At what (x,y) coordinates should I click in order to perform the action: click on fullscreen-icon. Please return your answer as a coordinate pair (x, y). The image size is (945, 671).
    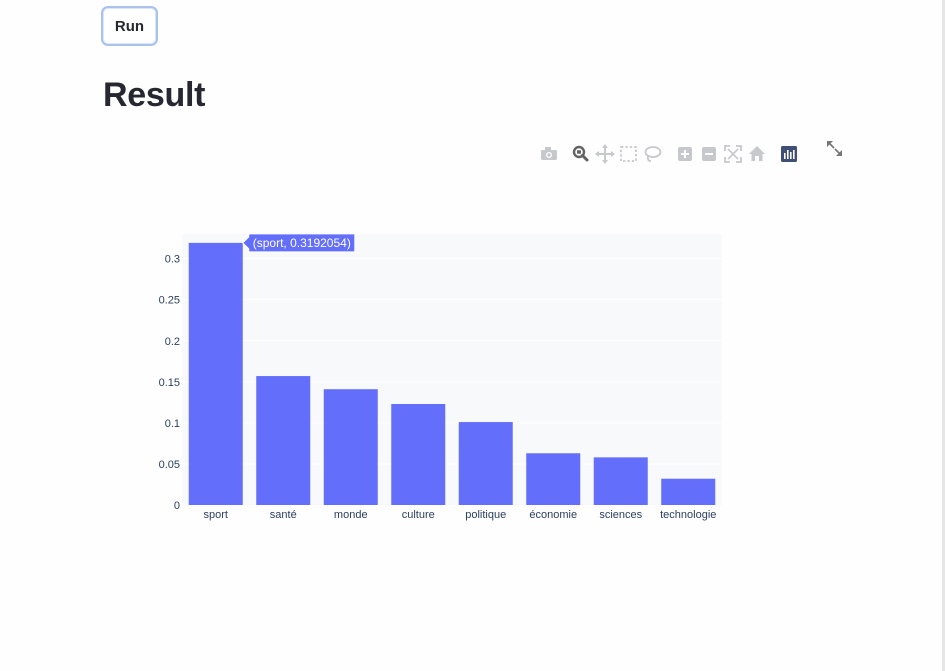
    Looking at the image, I should click on (834, 148).